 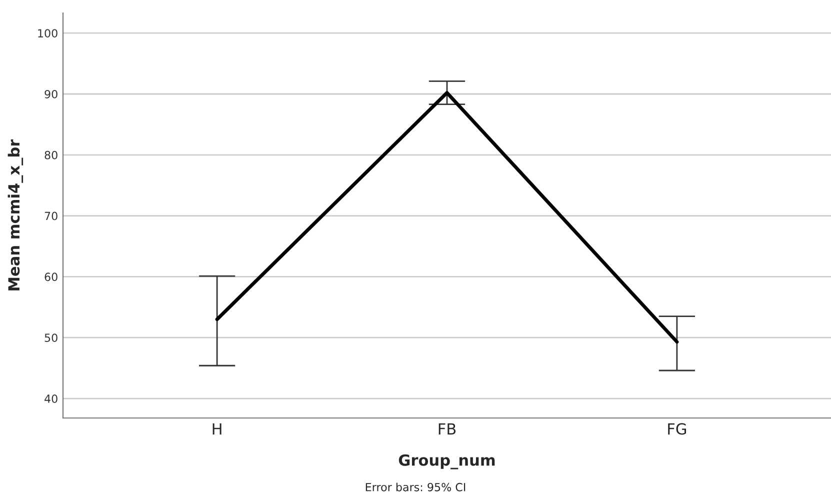 I want to click on x-tick-label: FB, so click(x=447, y=428).